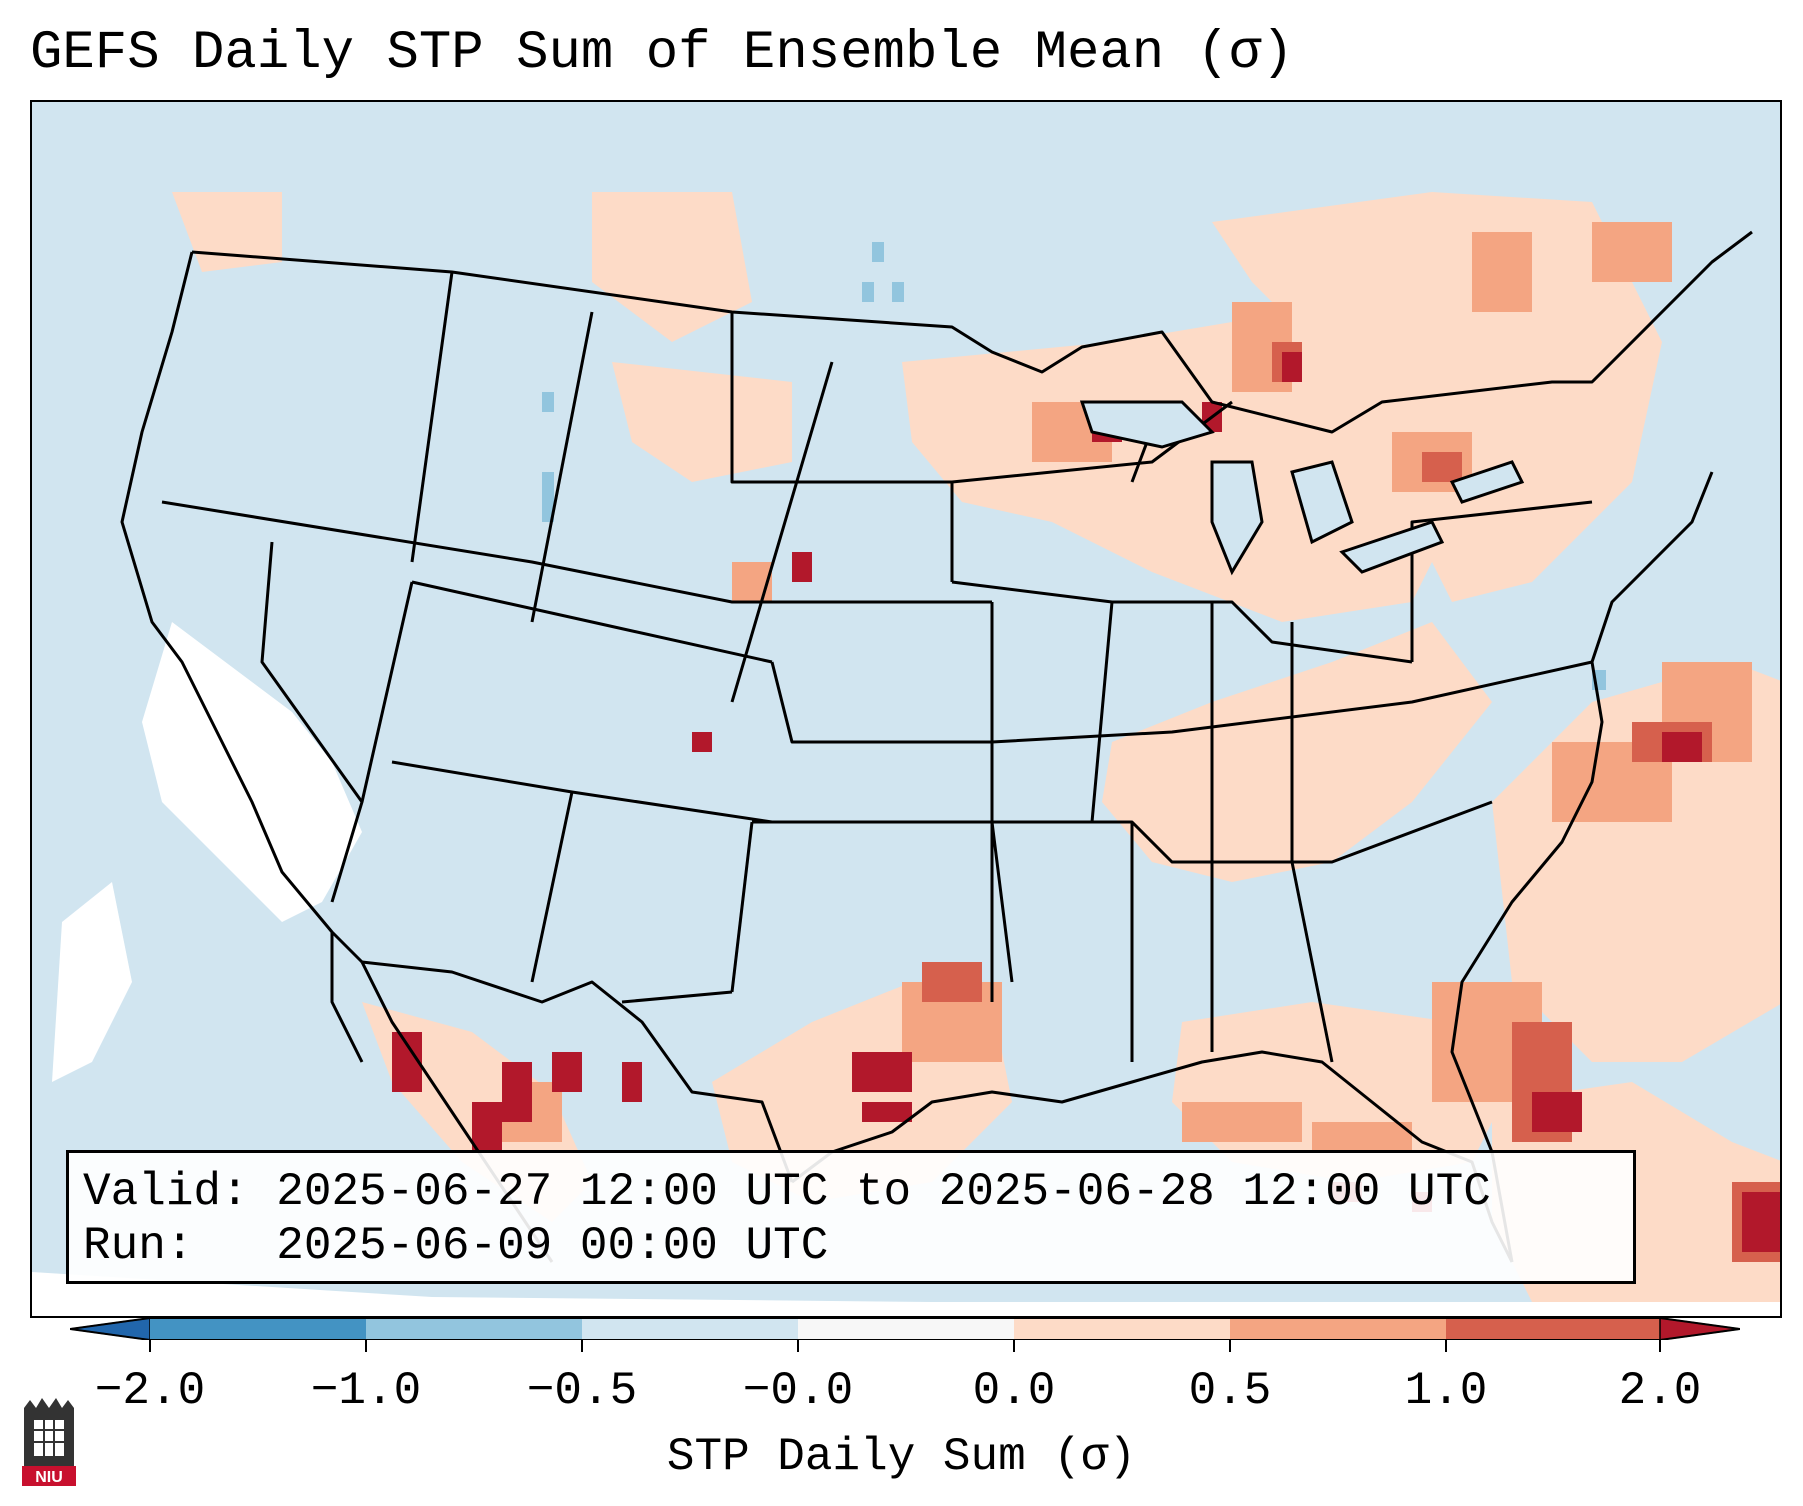 The image size is (1803, 1506). I want to click on run-time: Run: 2025-06-09 00:00 UTC, so click(456, 1246).